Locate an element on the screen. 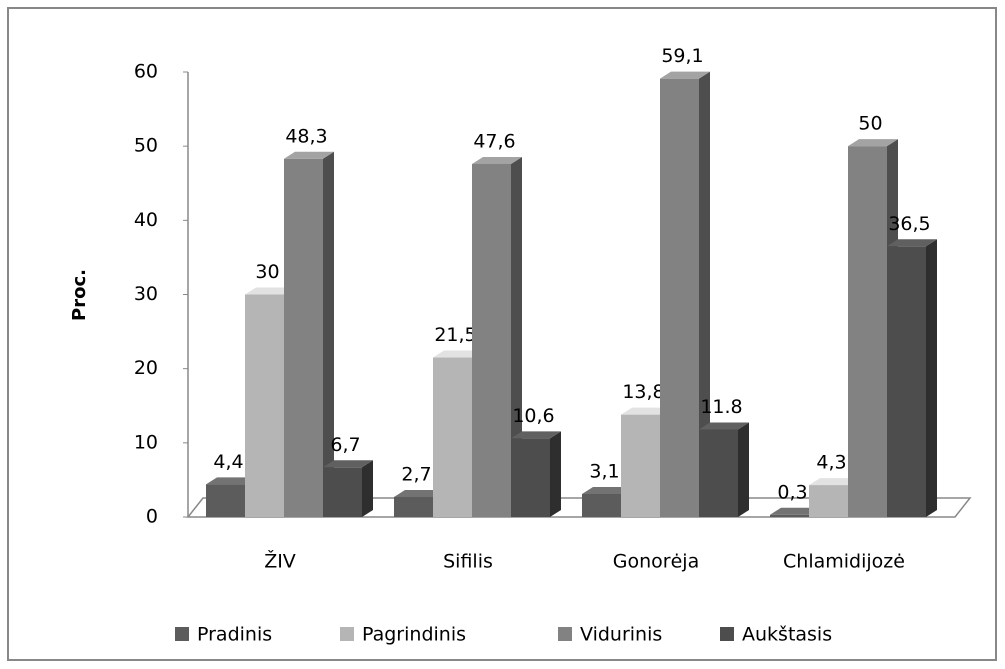 The image size is (1005, 669). y-axis-title: Proc. is located at coordinates (79, 295).